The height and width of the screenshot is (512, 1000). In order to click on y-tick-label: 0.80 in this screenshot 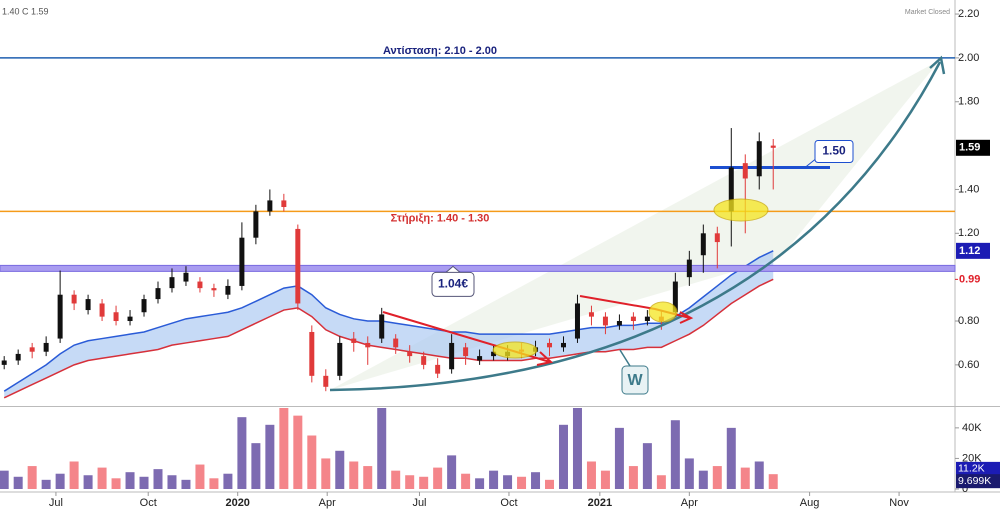, I will do `click(968, 321)`.